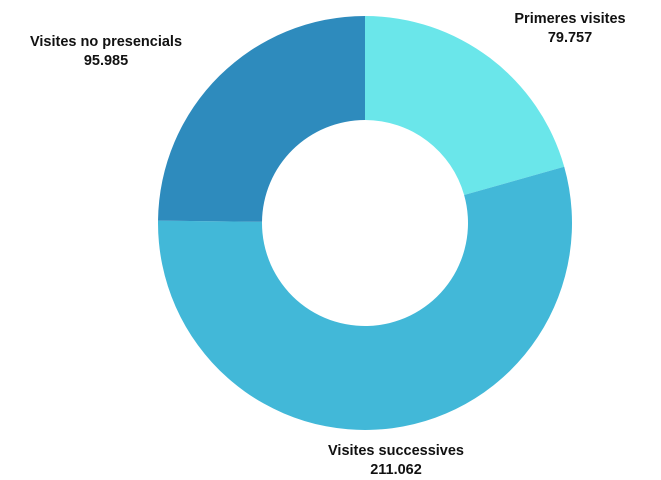 Image resolution: width=661 pixels, height=480 pixels. I want to click on slice-value: 211.062, so click(396, 470).